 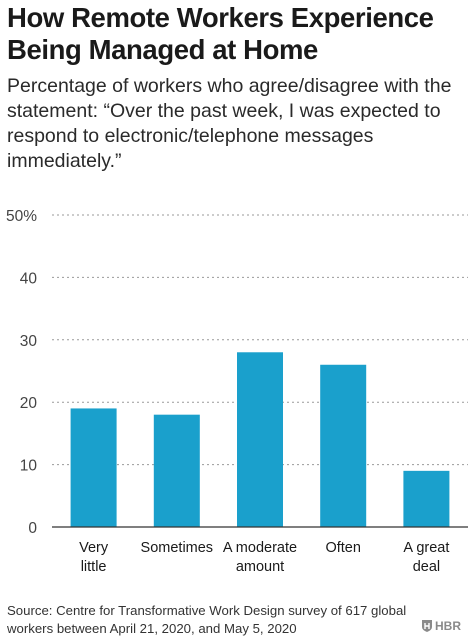 What do you see at coordinates (426, 567) in the screenshot?
I see `x-tick-label: deal` at bounding box center [426, 567].